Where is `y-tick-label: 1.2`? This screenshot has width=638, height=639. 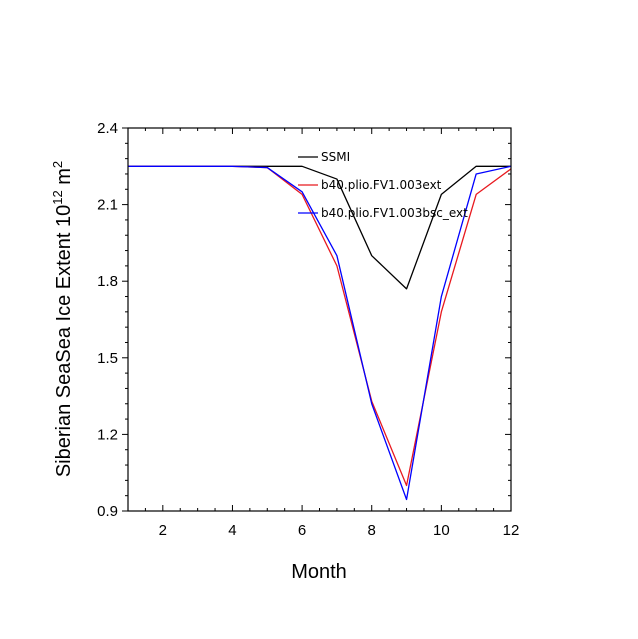 y-tick-label: 1.2 is located at coordinates (107, 434).